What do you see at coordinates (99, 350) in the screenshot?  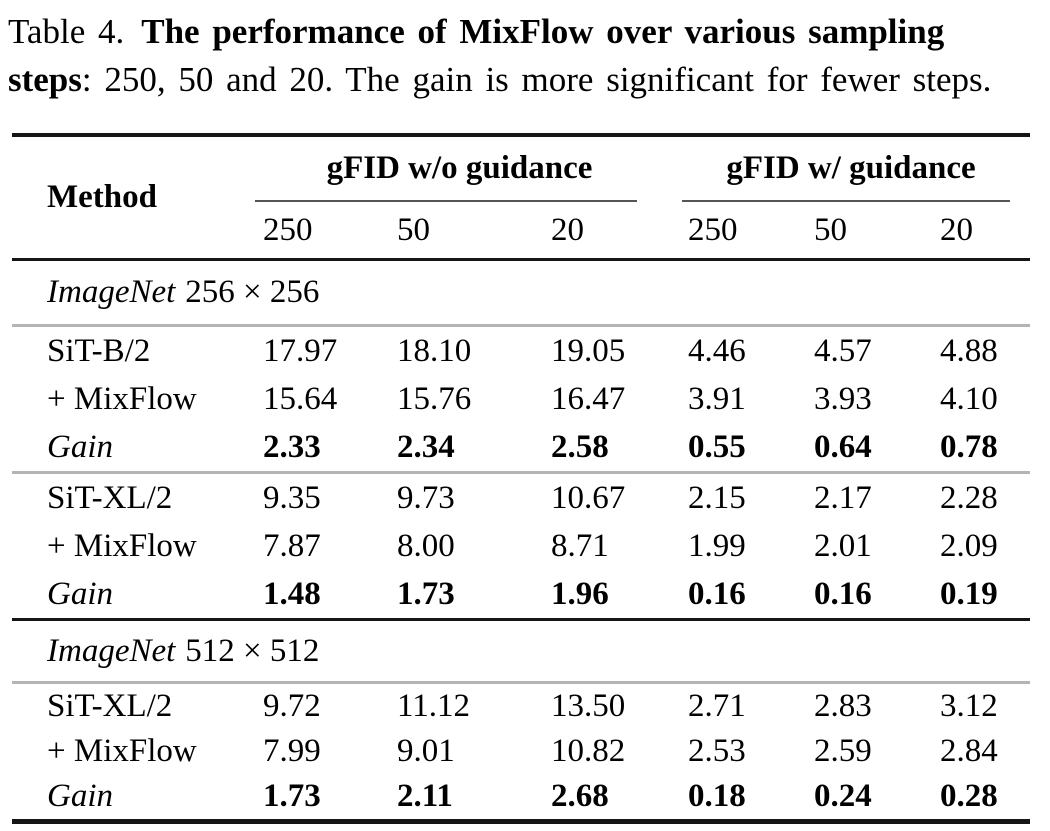 I see `method-cell: SiT-B/2` at bounding box center [99, 350].